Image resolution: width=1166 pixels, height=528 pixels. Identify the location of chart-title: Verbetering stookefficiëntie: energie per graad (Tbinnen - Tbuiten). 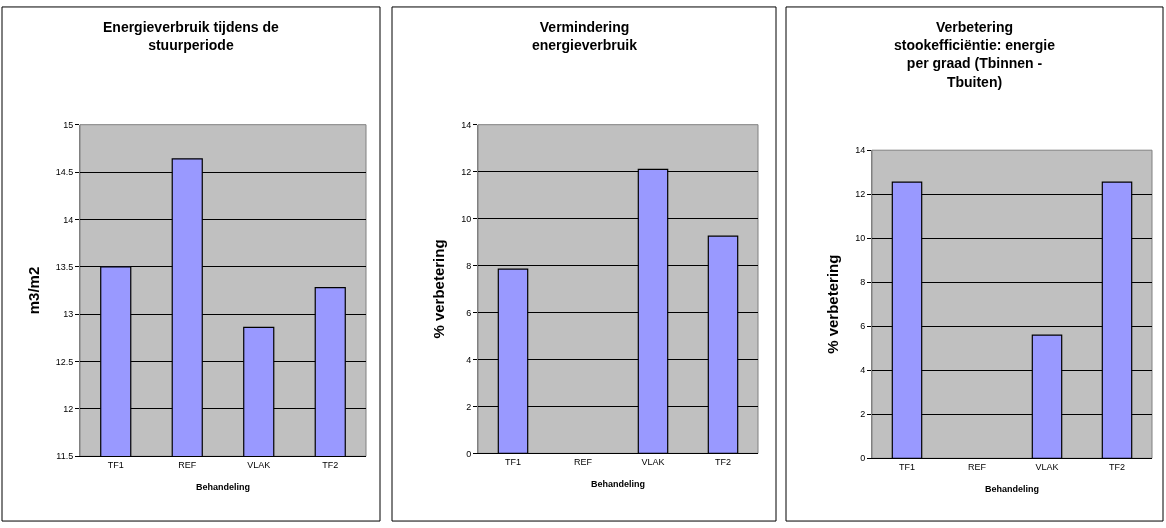
(975, 54).